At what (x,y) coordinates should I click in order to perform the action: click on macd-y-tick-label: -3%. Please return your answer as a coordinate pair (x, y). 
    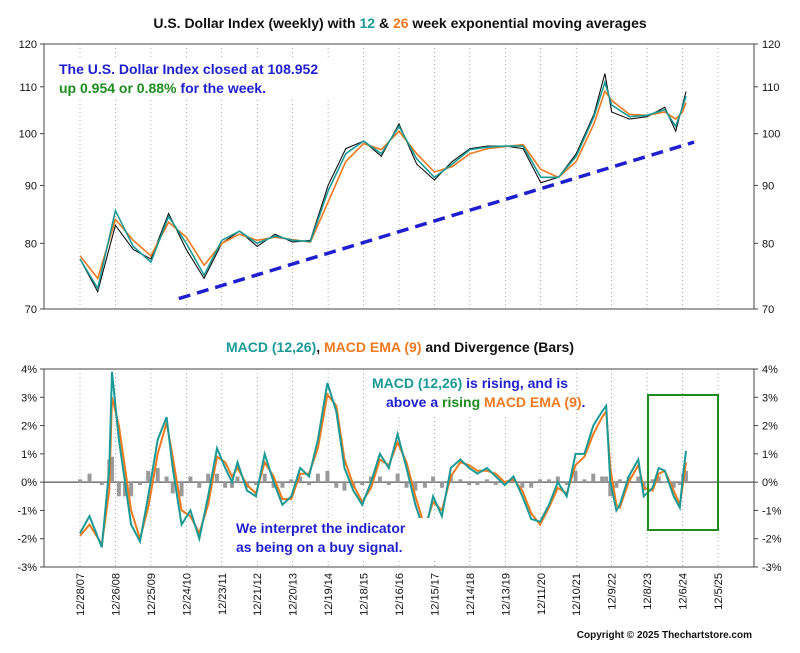
    Looking at the image, I should click on (772, 568).